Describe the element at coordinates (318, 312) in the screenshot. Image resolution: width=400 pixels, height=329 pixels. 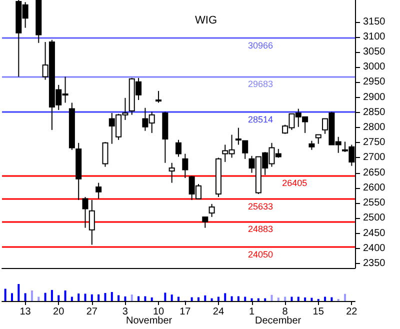
I see `x-tick-label: 15` at that location.